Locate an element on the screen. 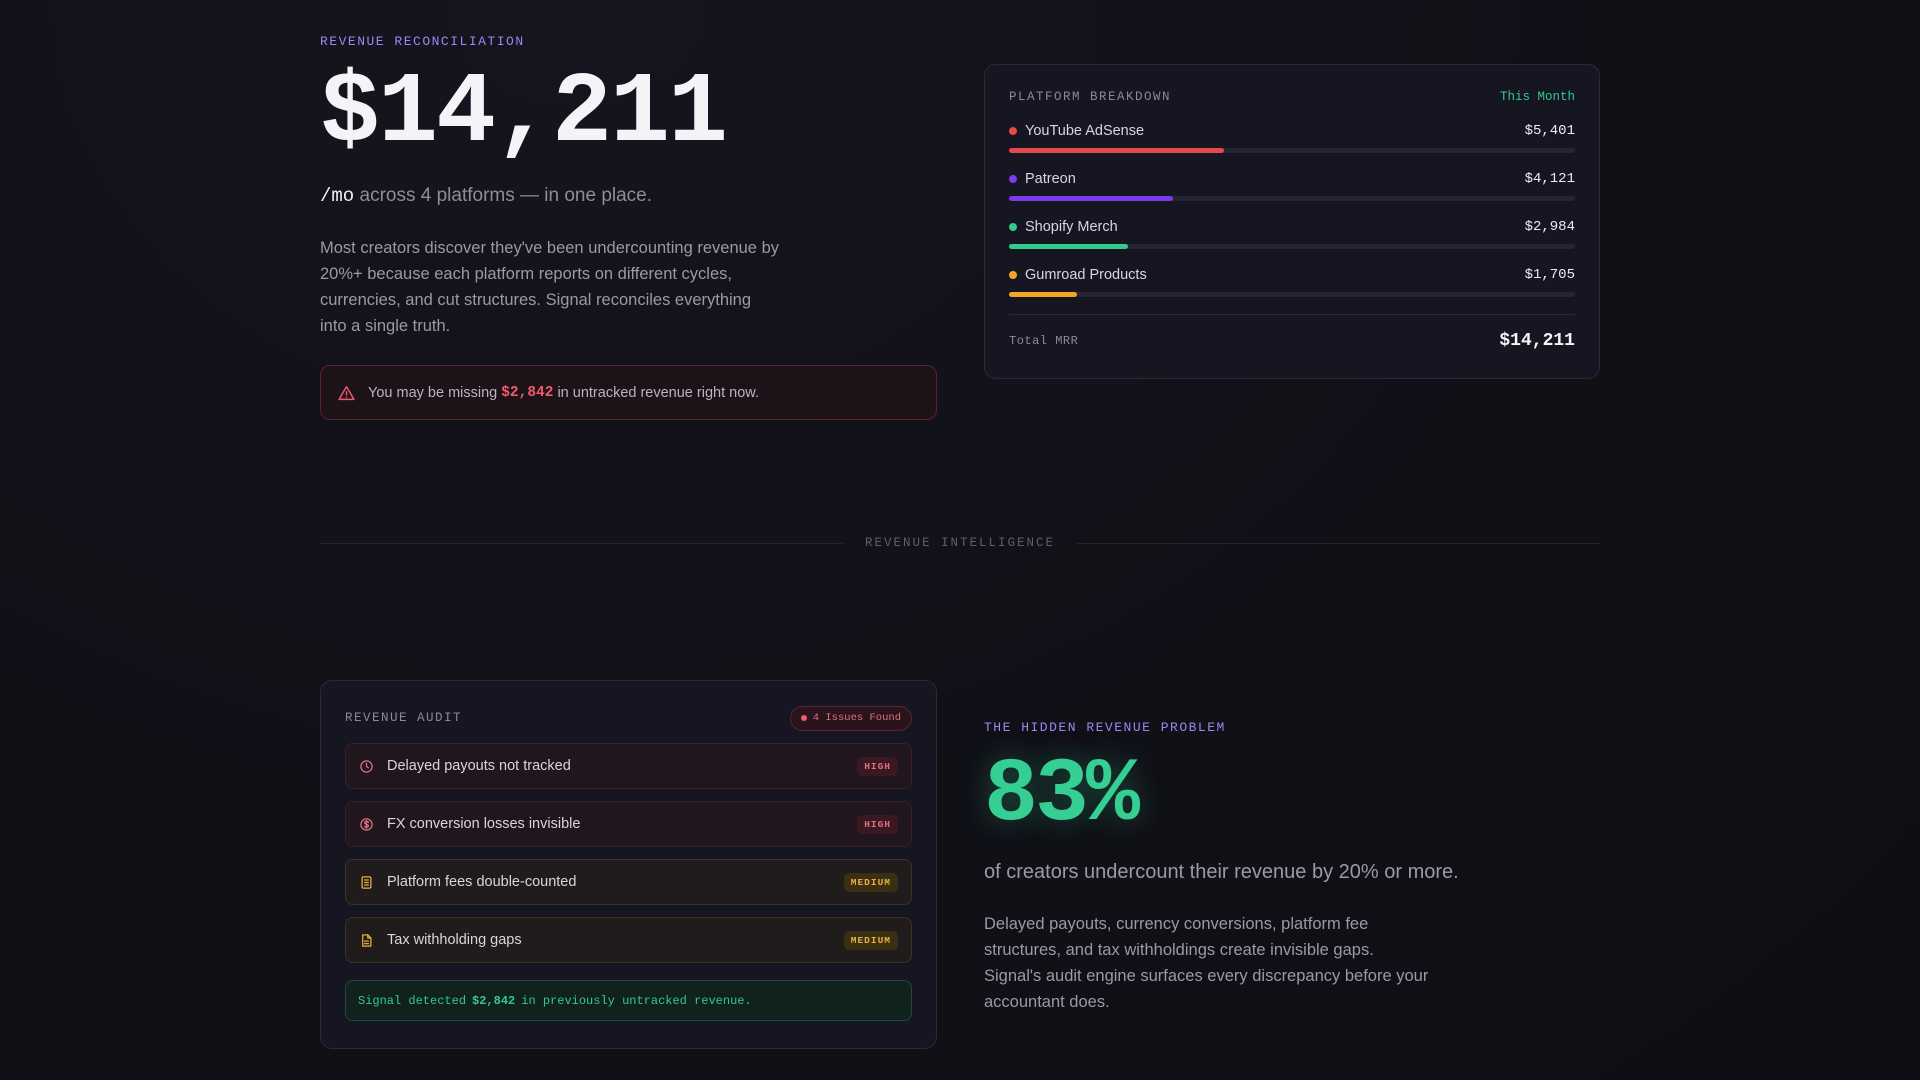 The width and height of the screenshot is (1920, 1080). platform-value: $1,705 is located at coordinates (1549, 275).